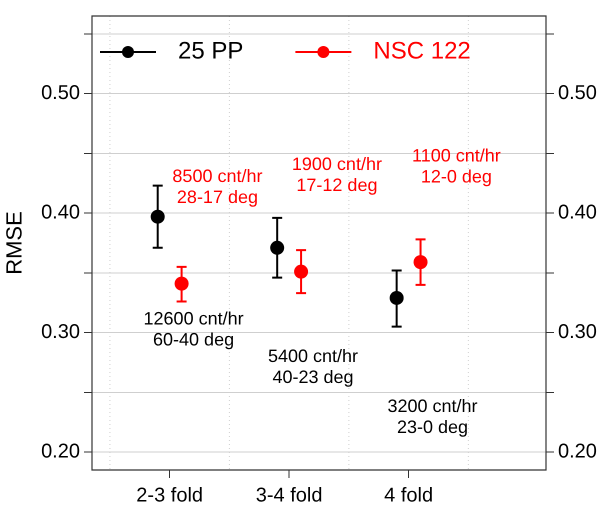 Image resolution: width=610 pixels, height=508 pixels. I want to click on annotation: 1100 cnt/hr 12-0 deg, so click(456, 166).